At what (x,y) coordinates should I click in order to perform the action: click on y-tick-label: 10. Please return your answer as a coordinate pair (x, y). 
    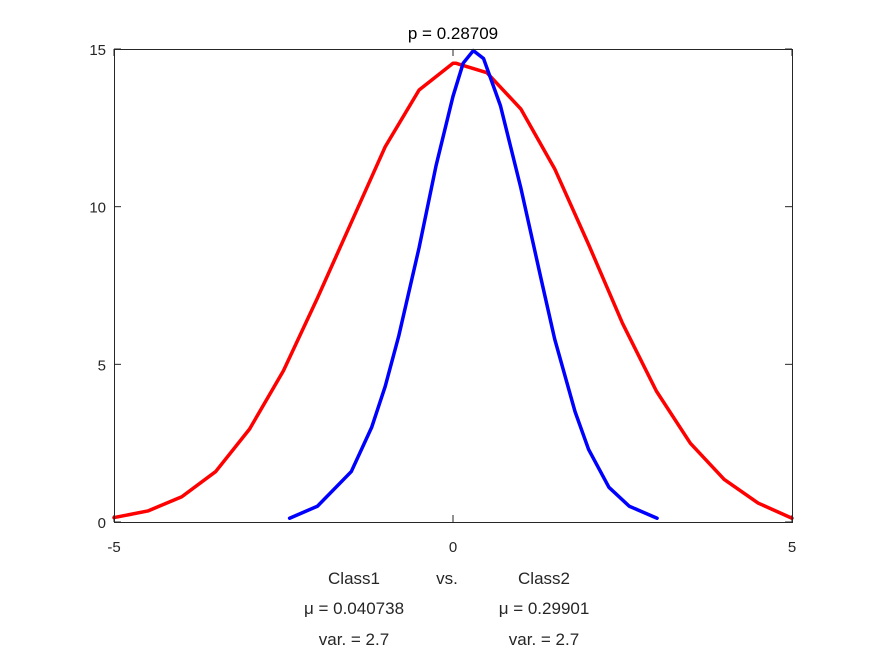
    Looking at the image, I should click on (97, 208).